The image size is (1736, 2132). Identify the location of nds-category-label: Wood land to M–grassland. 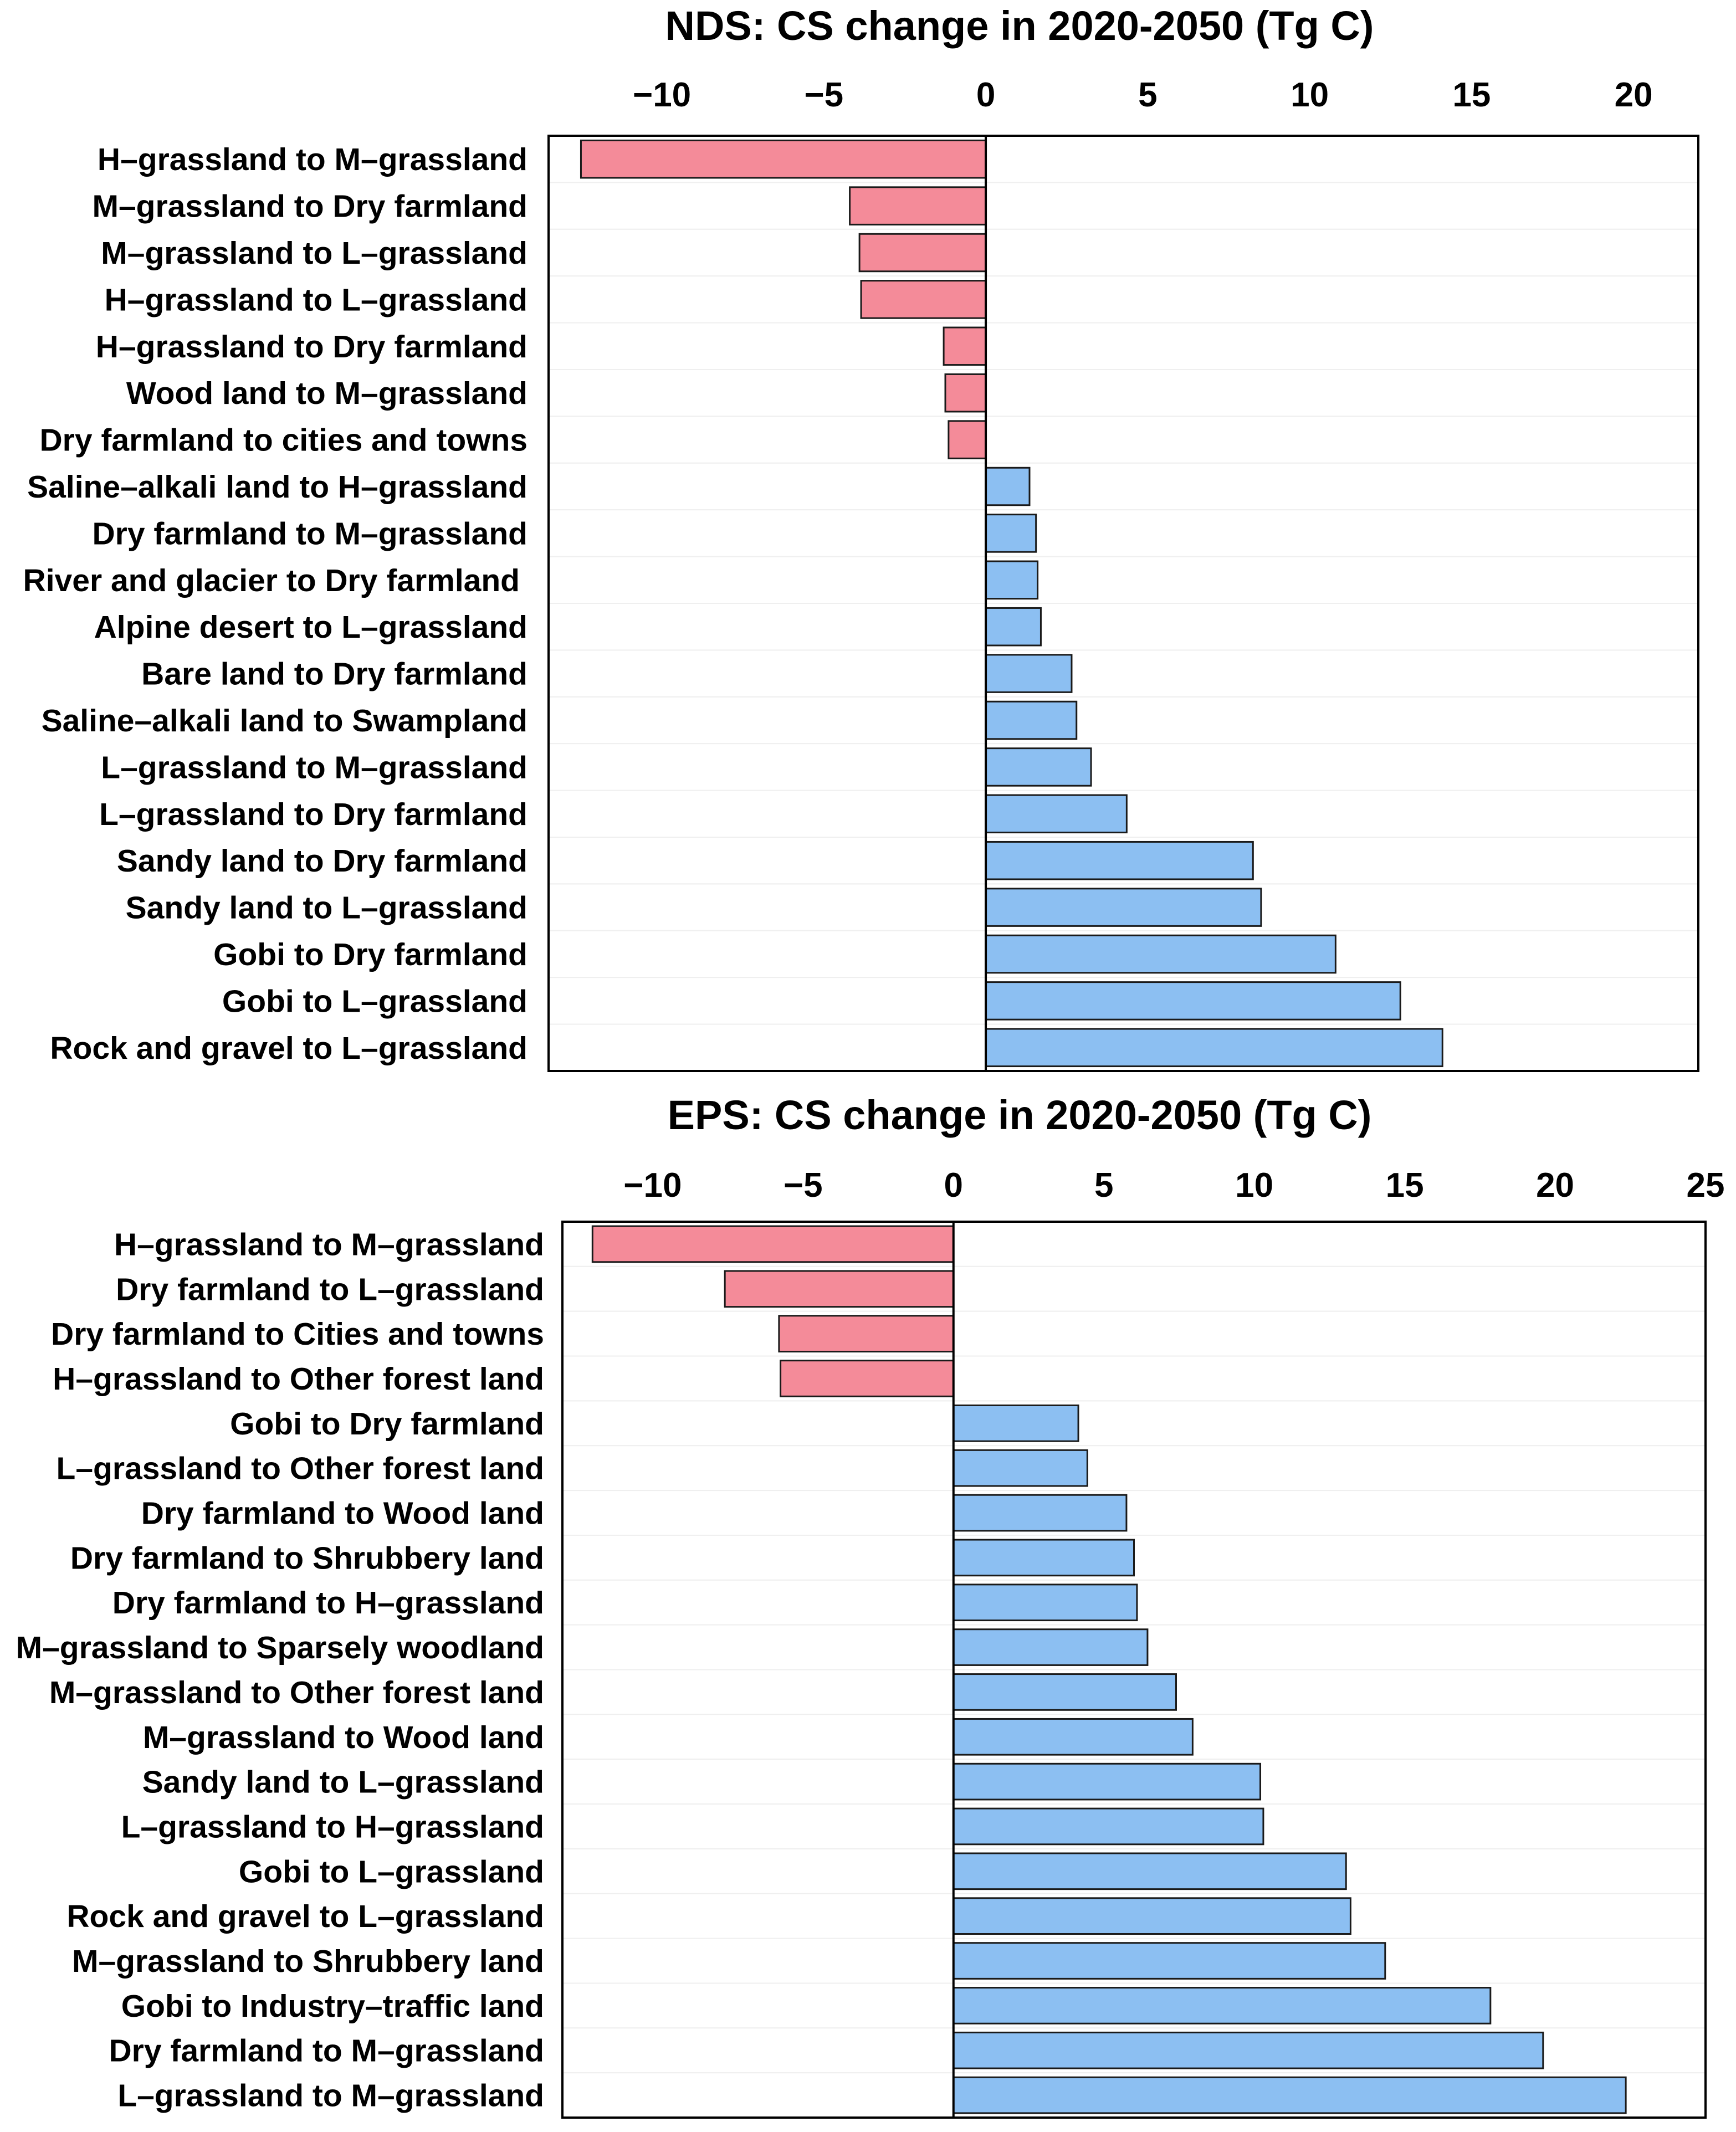
(327, 393).